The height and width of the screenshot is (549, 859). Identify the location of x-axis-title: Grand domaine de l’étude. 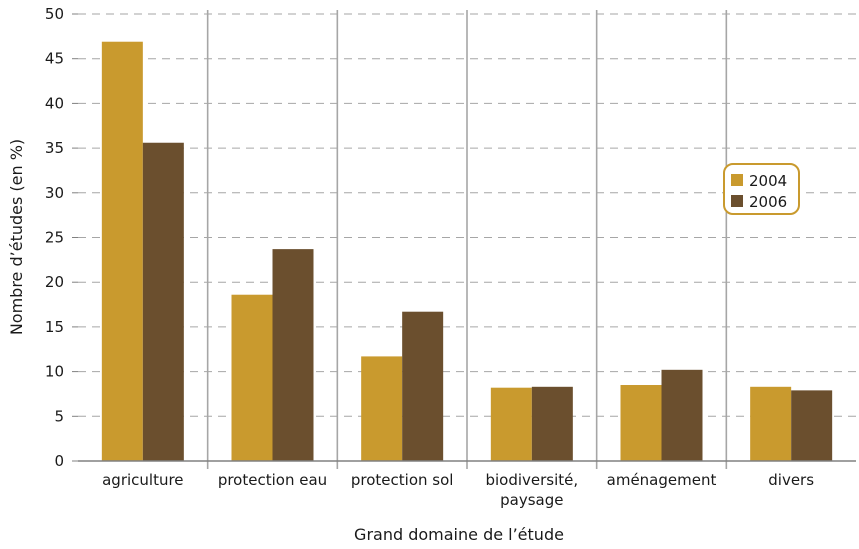
(459, 534).